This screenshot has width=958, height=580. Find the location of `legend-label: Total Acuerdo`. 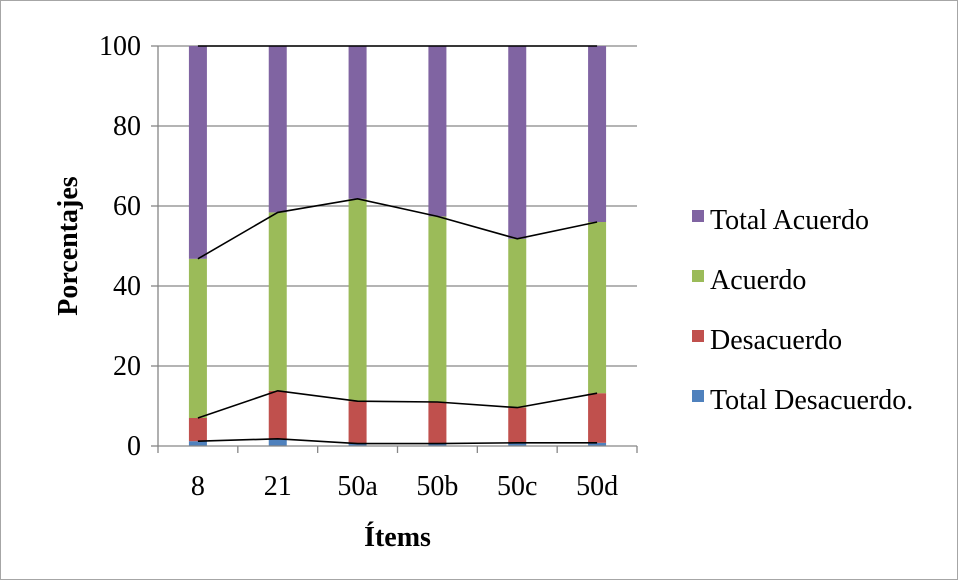

legend-label: Total Acuerdo is located at coordinates (789, 220).